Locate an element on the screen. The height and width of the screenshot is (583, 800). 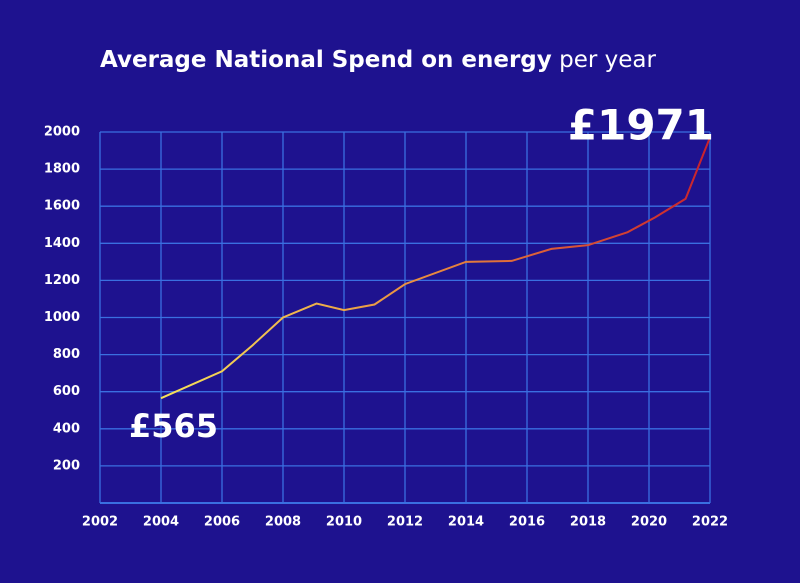
y-tick-label: 800 is located at coordinates (66, 354).